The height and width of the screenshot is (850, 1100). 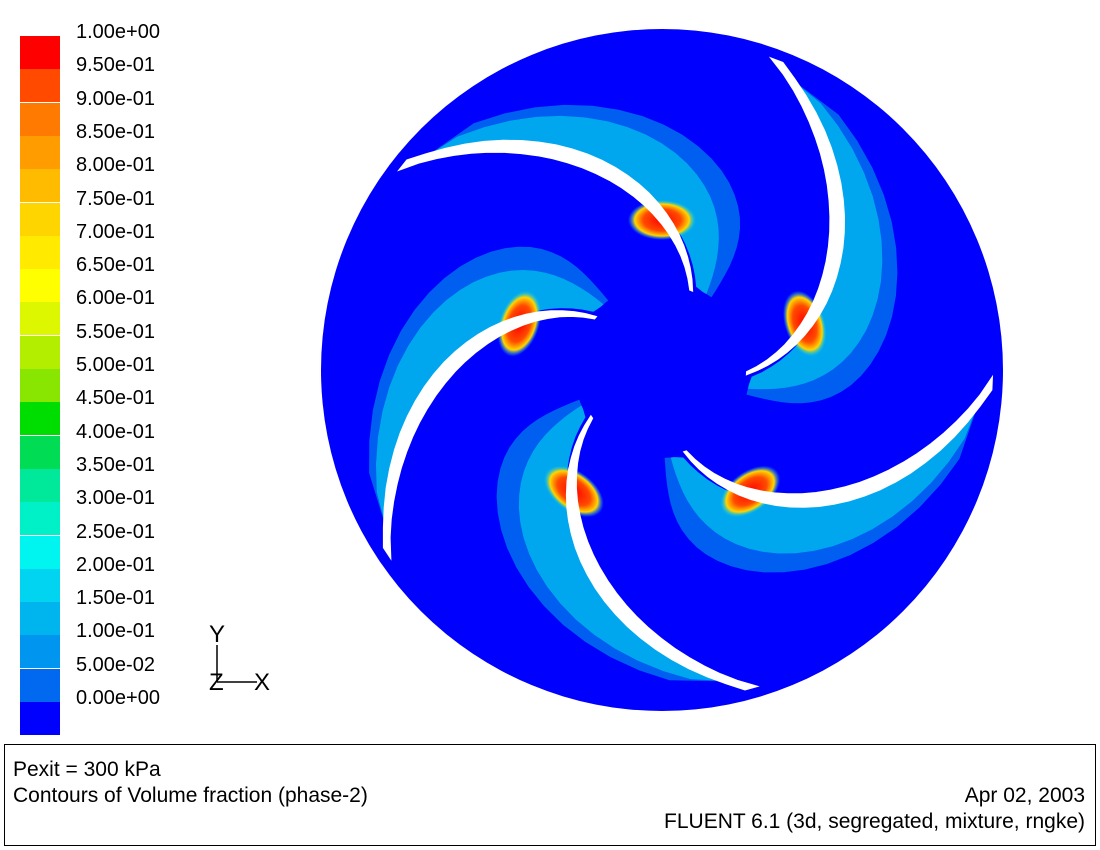 I want to click on legend-label: 2.00e-01, so click(x=115, y=564).